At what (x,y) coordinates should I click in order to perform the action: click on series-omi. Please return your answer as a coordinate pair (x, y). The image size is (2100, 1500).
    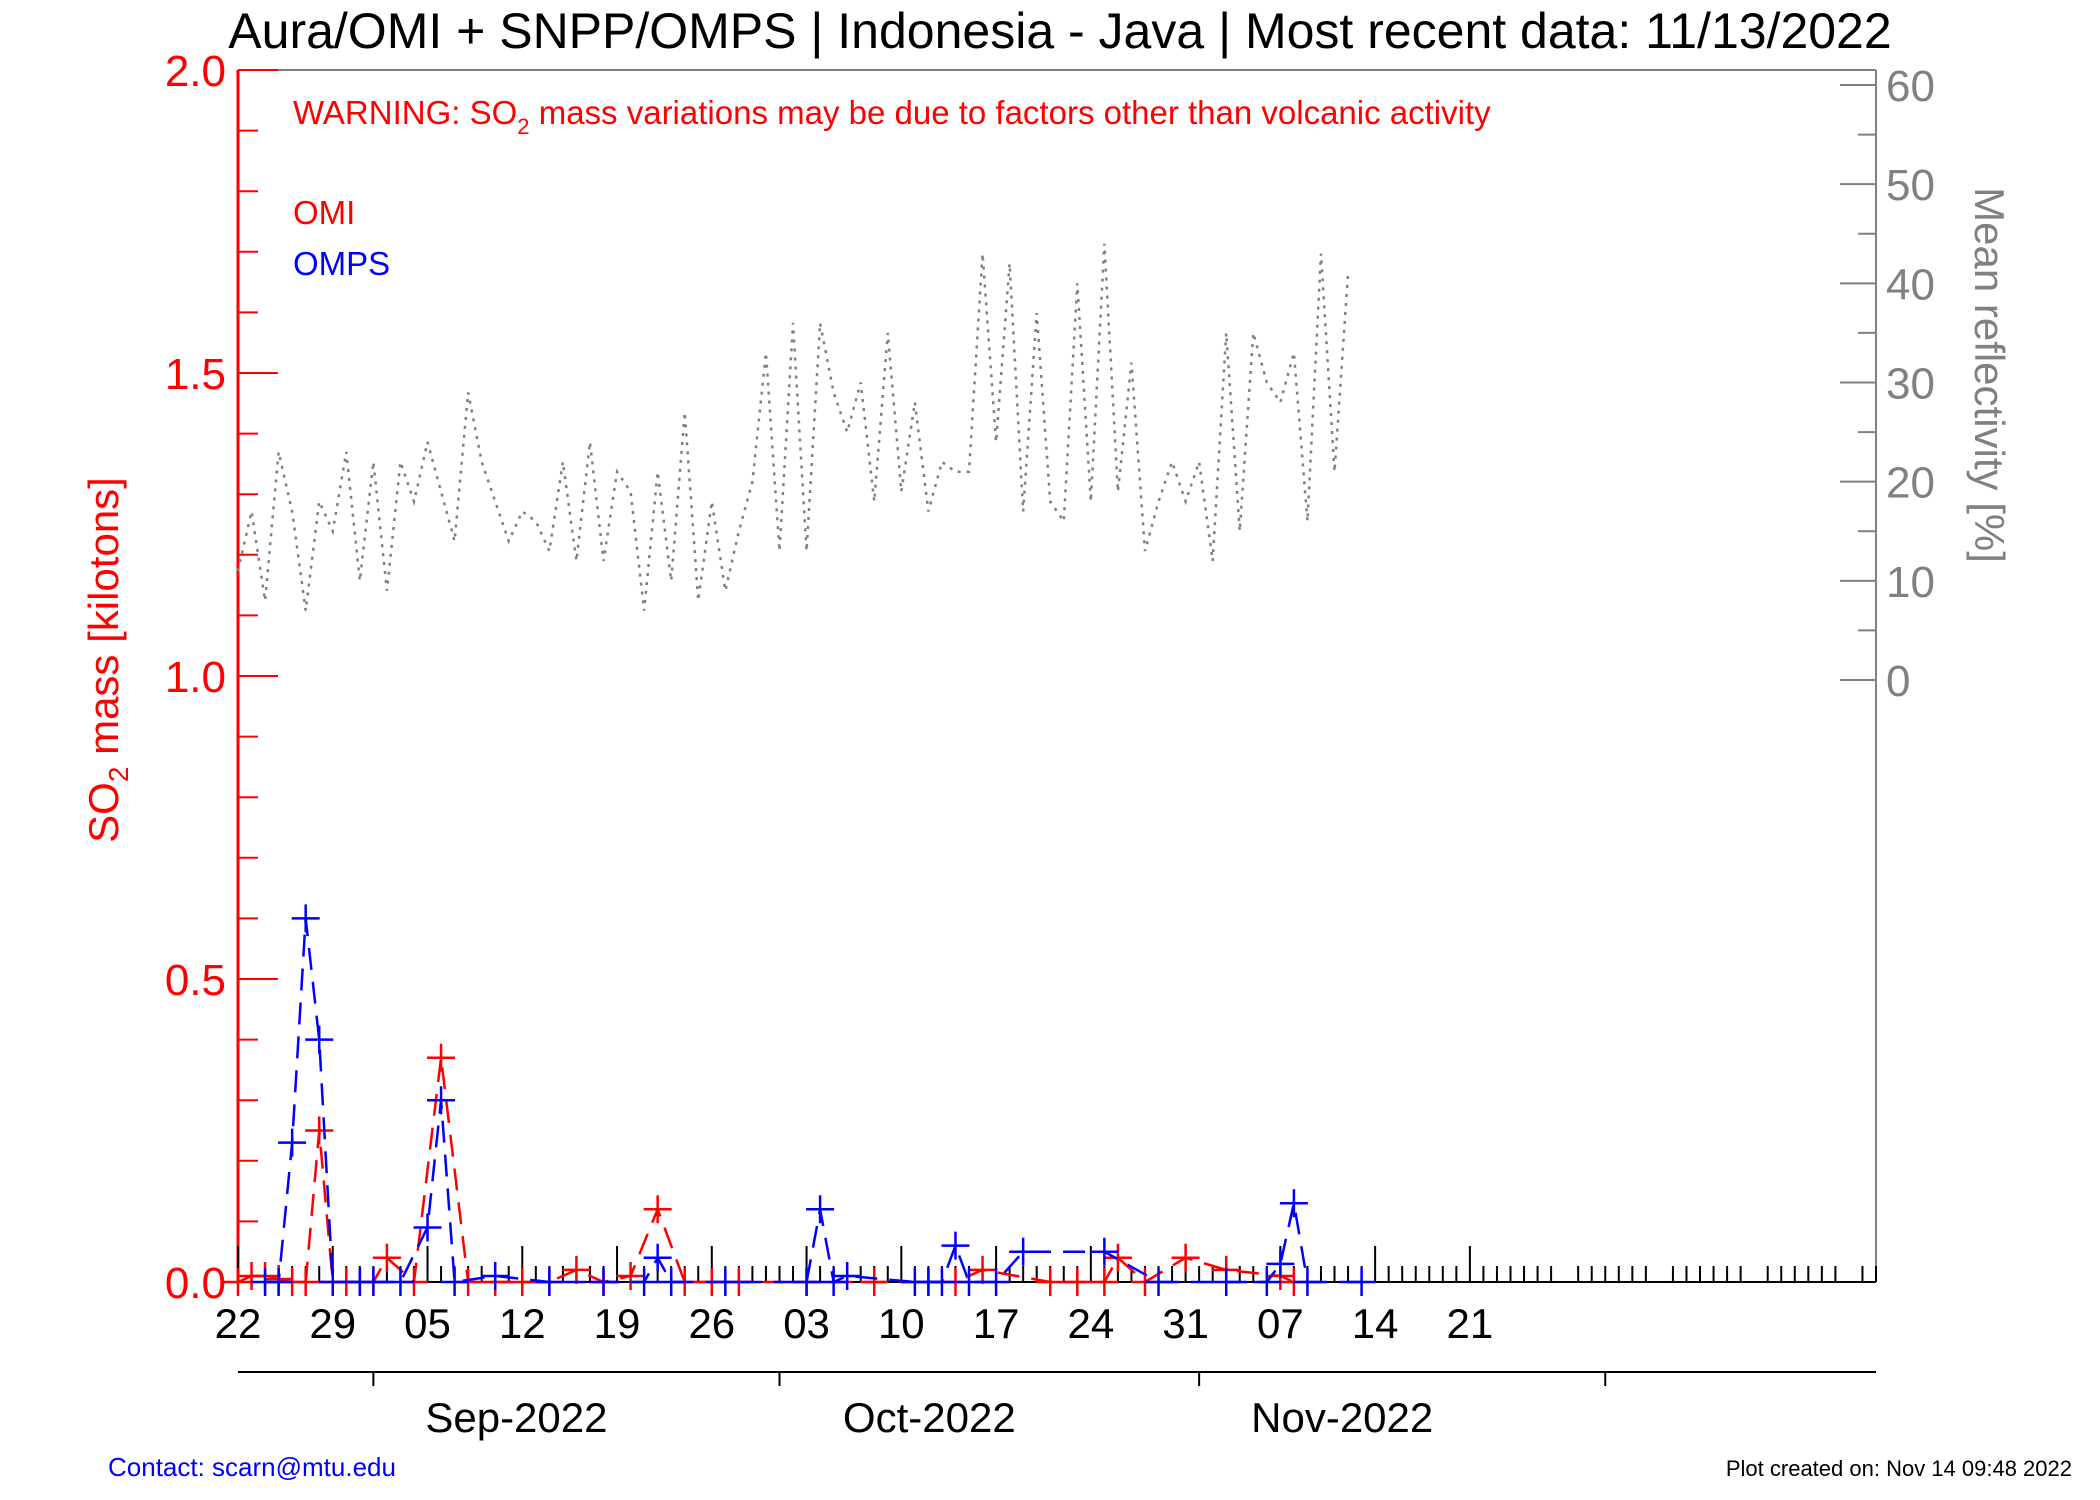
    Looking at the image, I should click on (766, 1169).